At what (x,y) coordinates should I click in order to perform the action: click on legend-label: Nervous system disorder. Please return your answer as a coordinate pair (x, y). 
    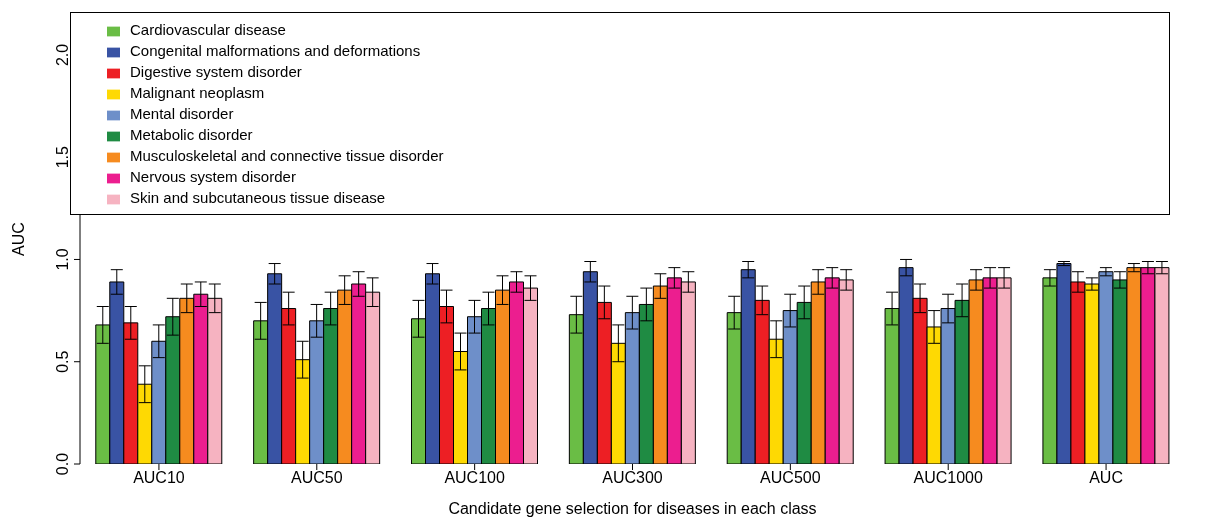
    Looking at the image, I should click on (213, 176).